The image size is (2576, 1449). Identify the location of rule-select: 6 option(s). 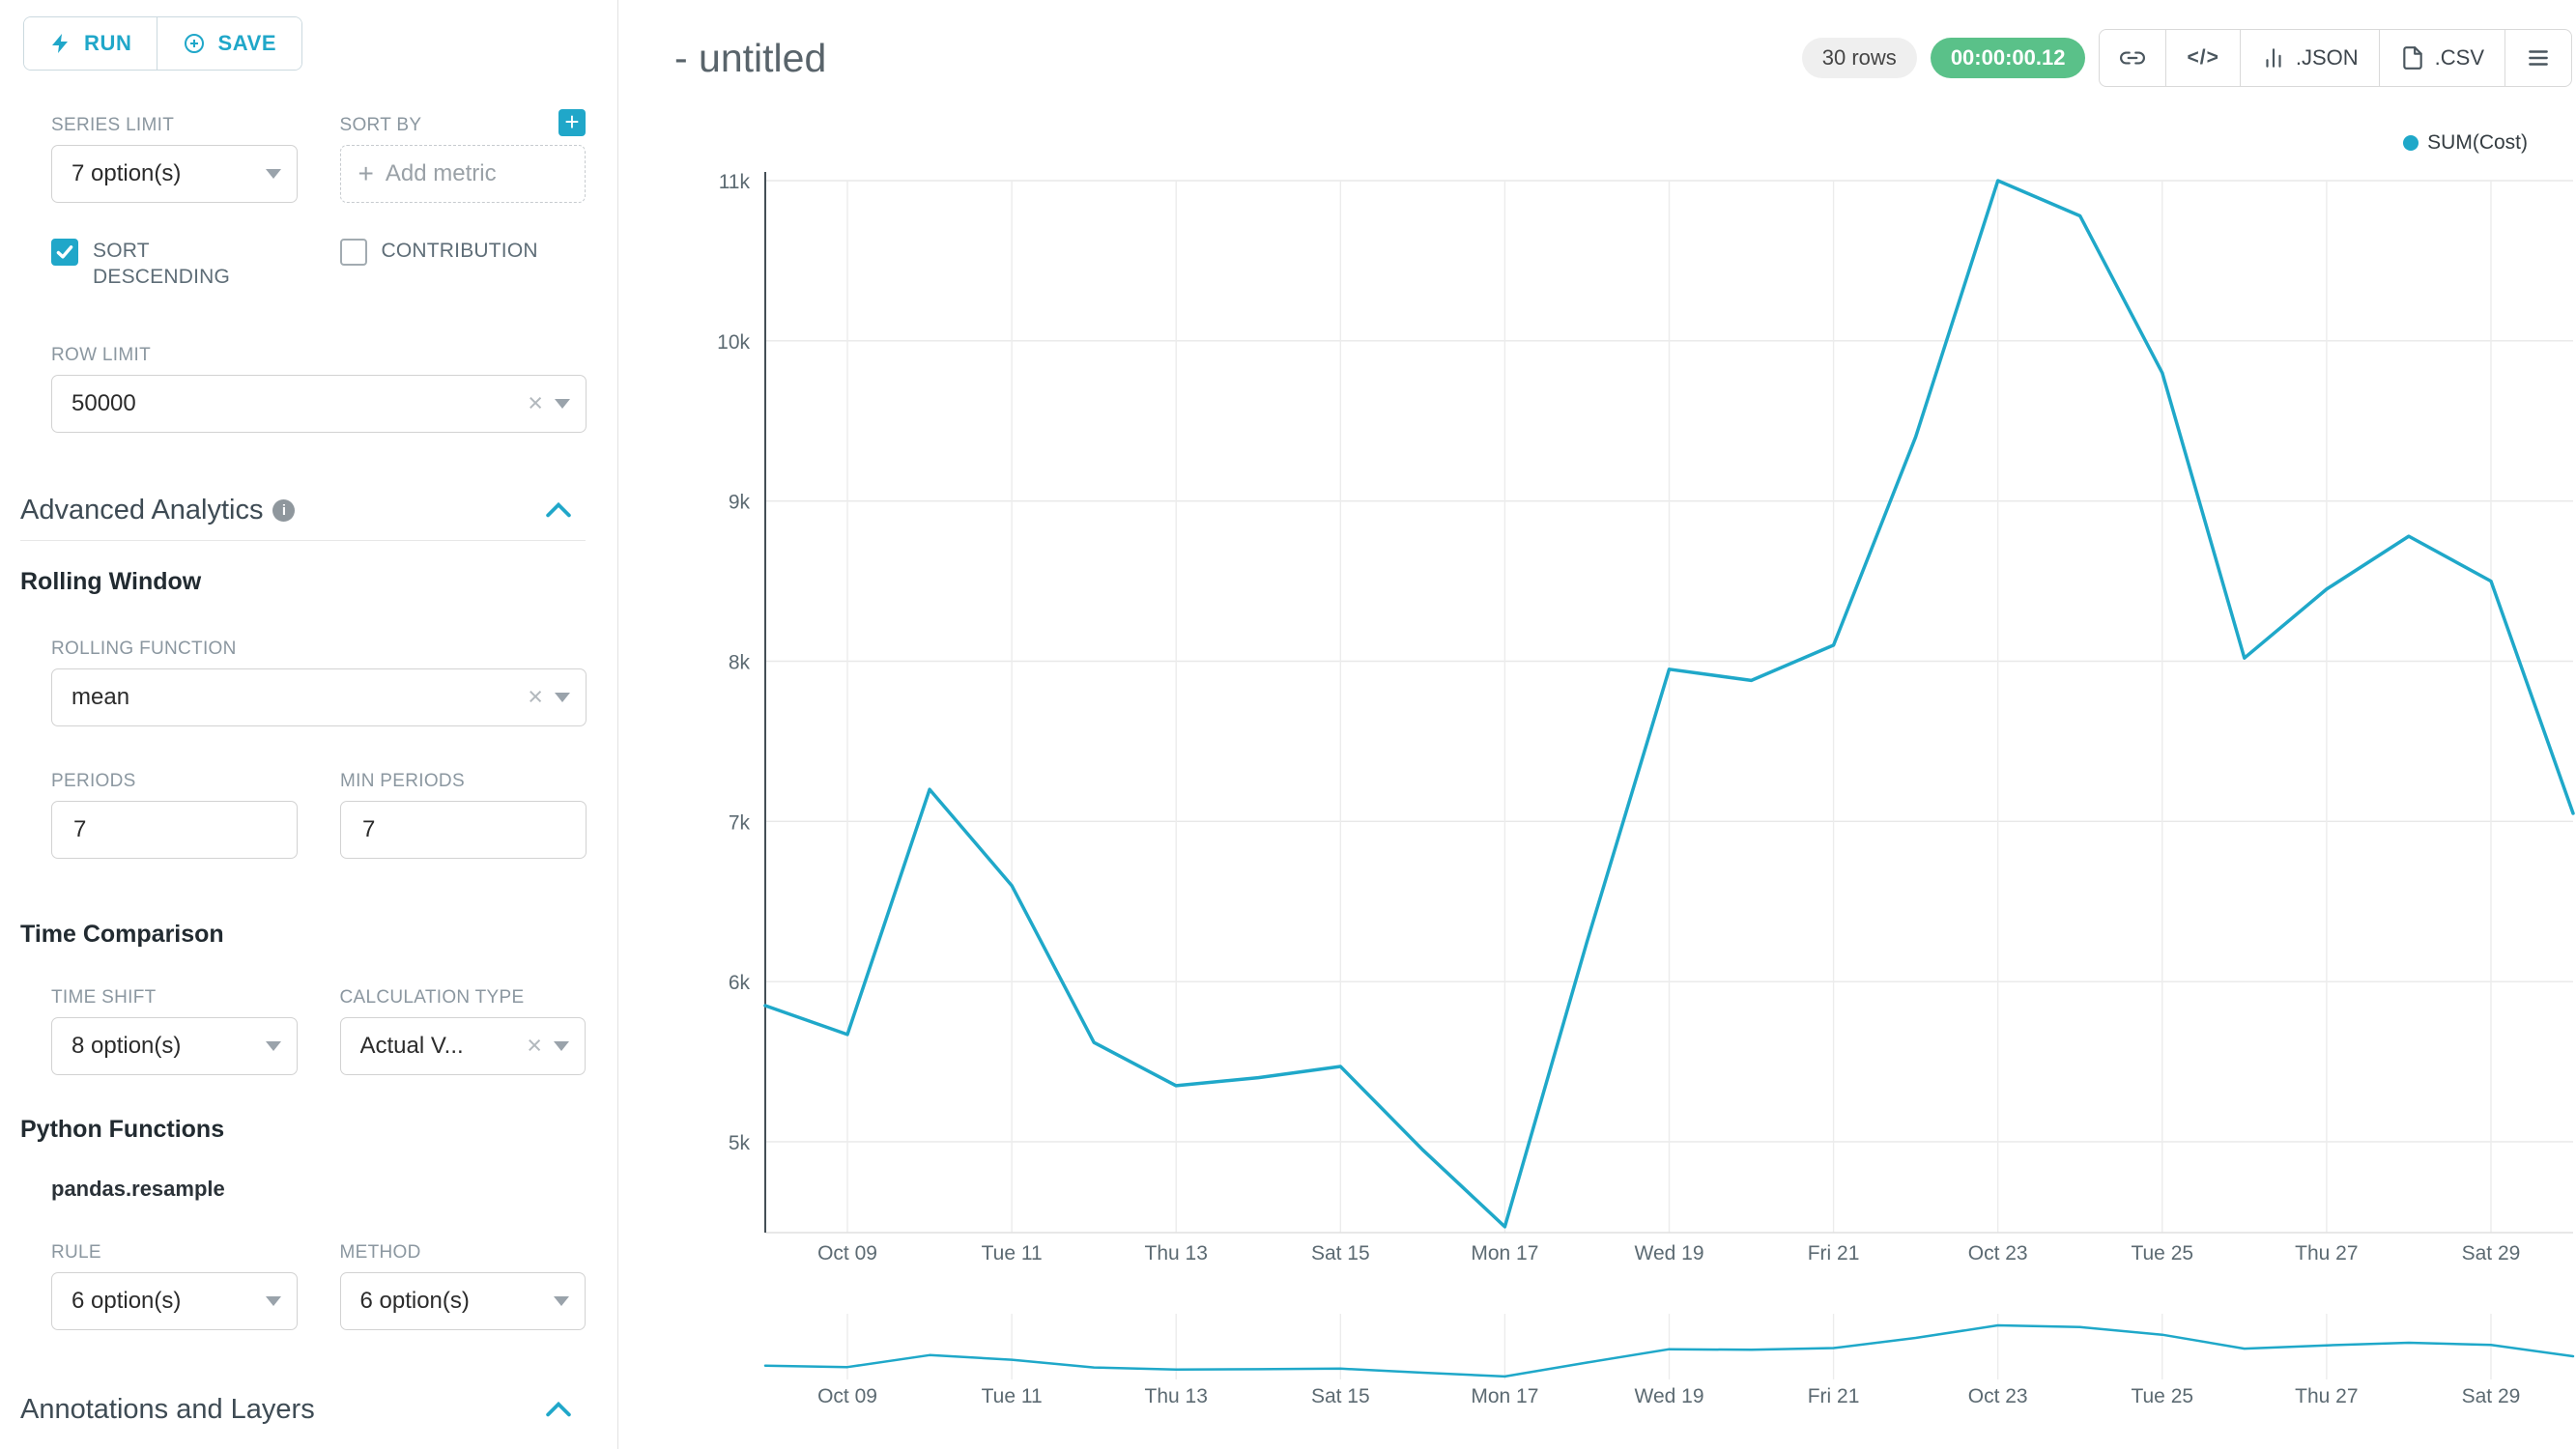
(175, 1300).